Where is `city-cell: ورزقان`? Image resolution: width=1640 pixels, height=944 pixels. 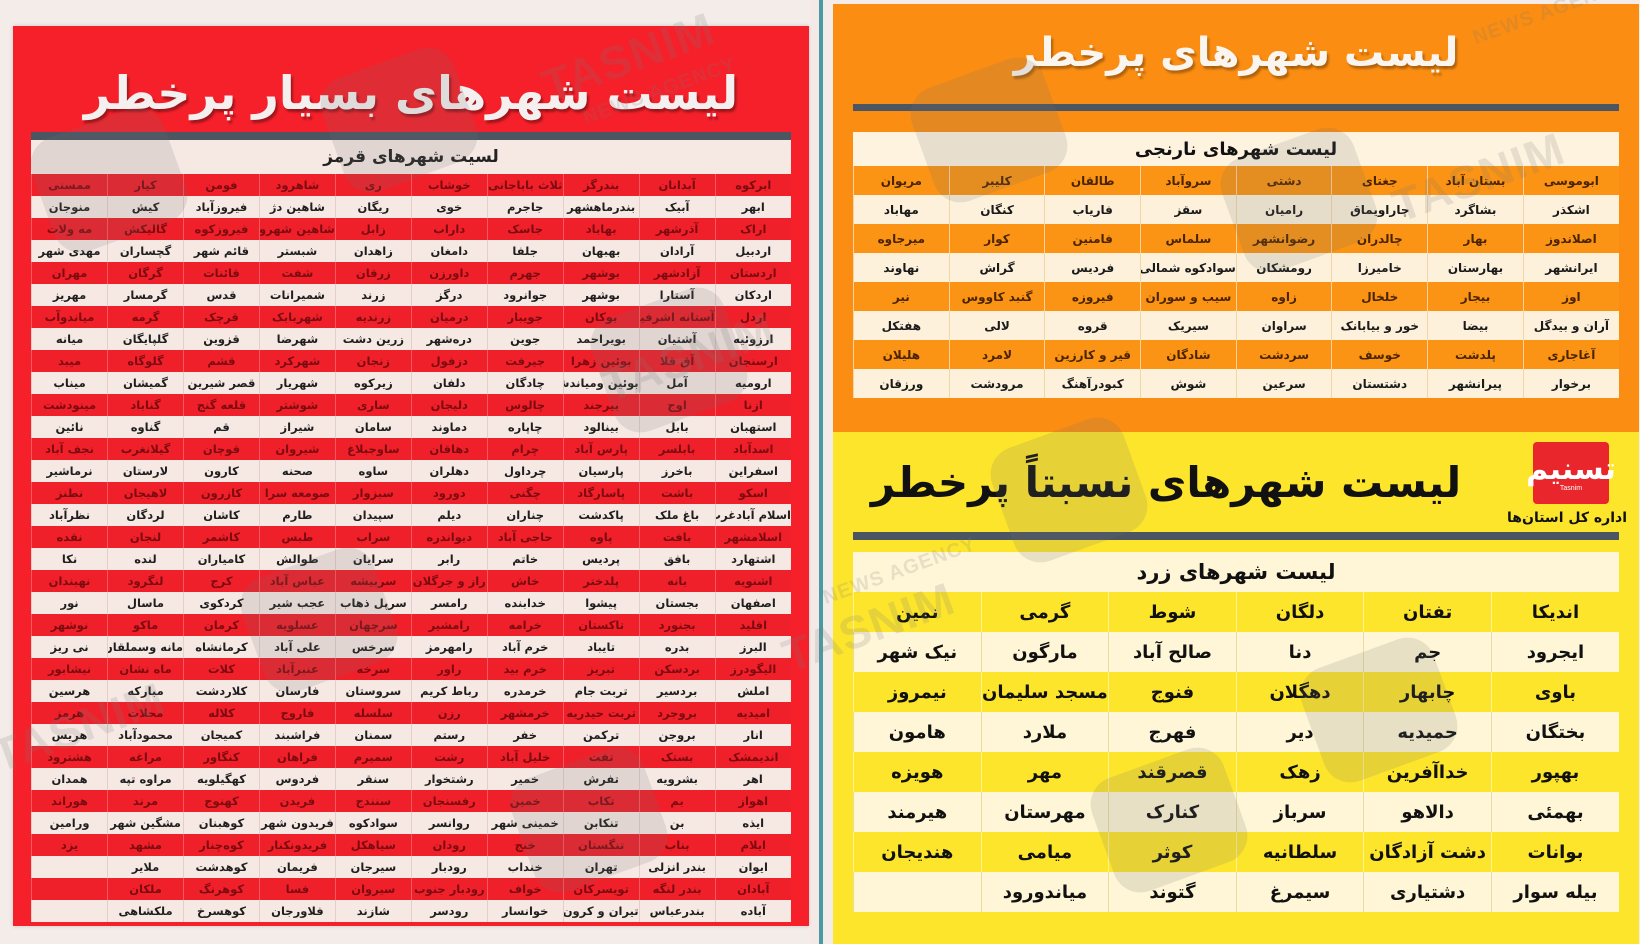 city-cell: ورزقان is located at coordinates (902, 383).